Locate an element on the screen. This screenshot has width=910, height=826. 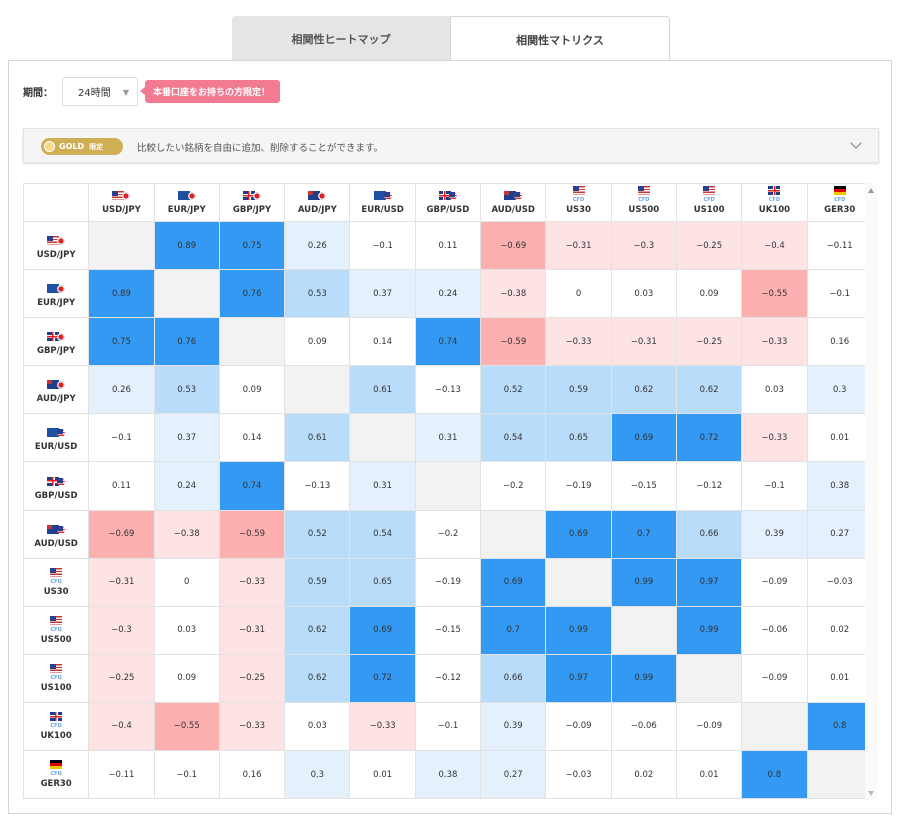
col-header-label: AUD/JPY is located at coordinates (317, 210).